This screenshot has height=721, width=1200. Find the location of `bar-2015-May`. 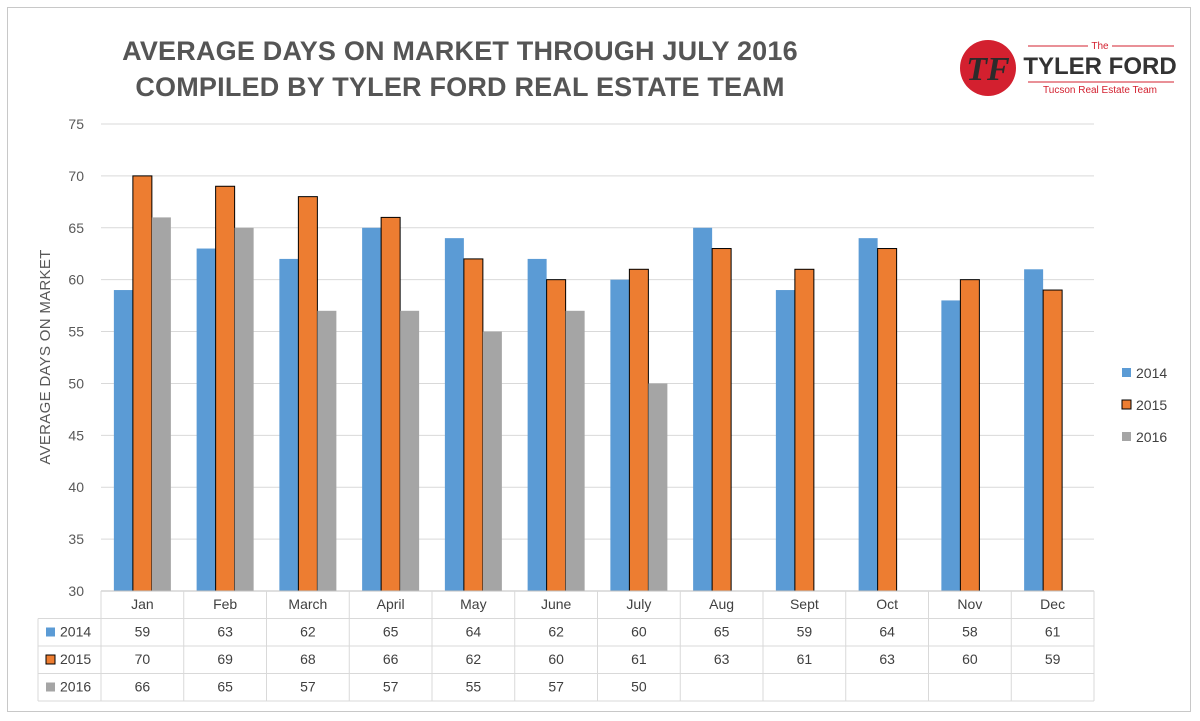

bar-2015-May is located at coordinates (473, 425).